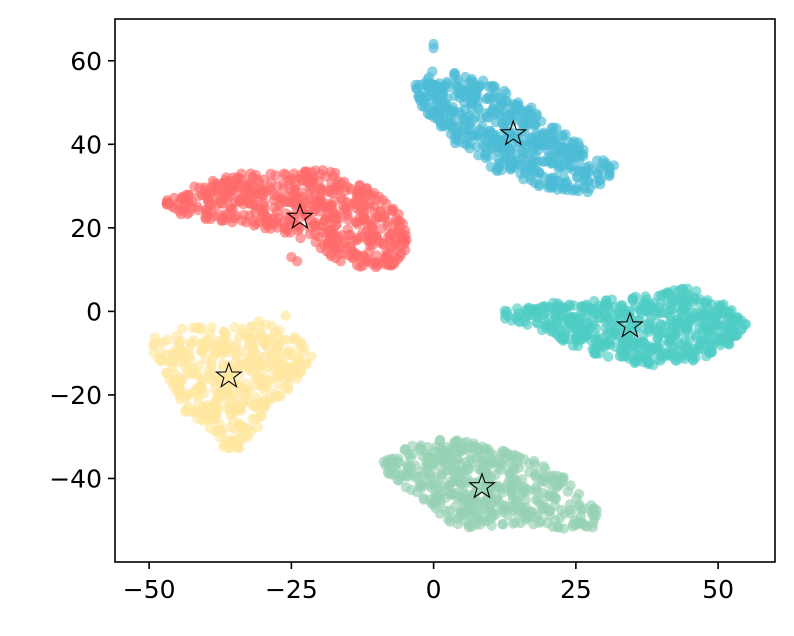 Image resolution: width=794 pixels, height=636 pixels. I want to click on y-tick-label: 0, so click(94, 311).